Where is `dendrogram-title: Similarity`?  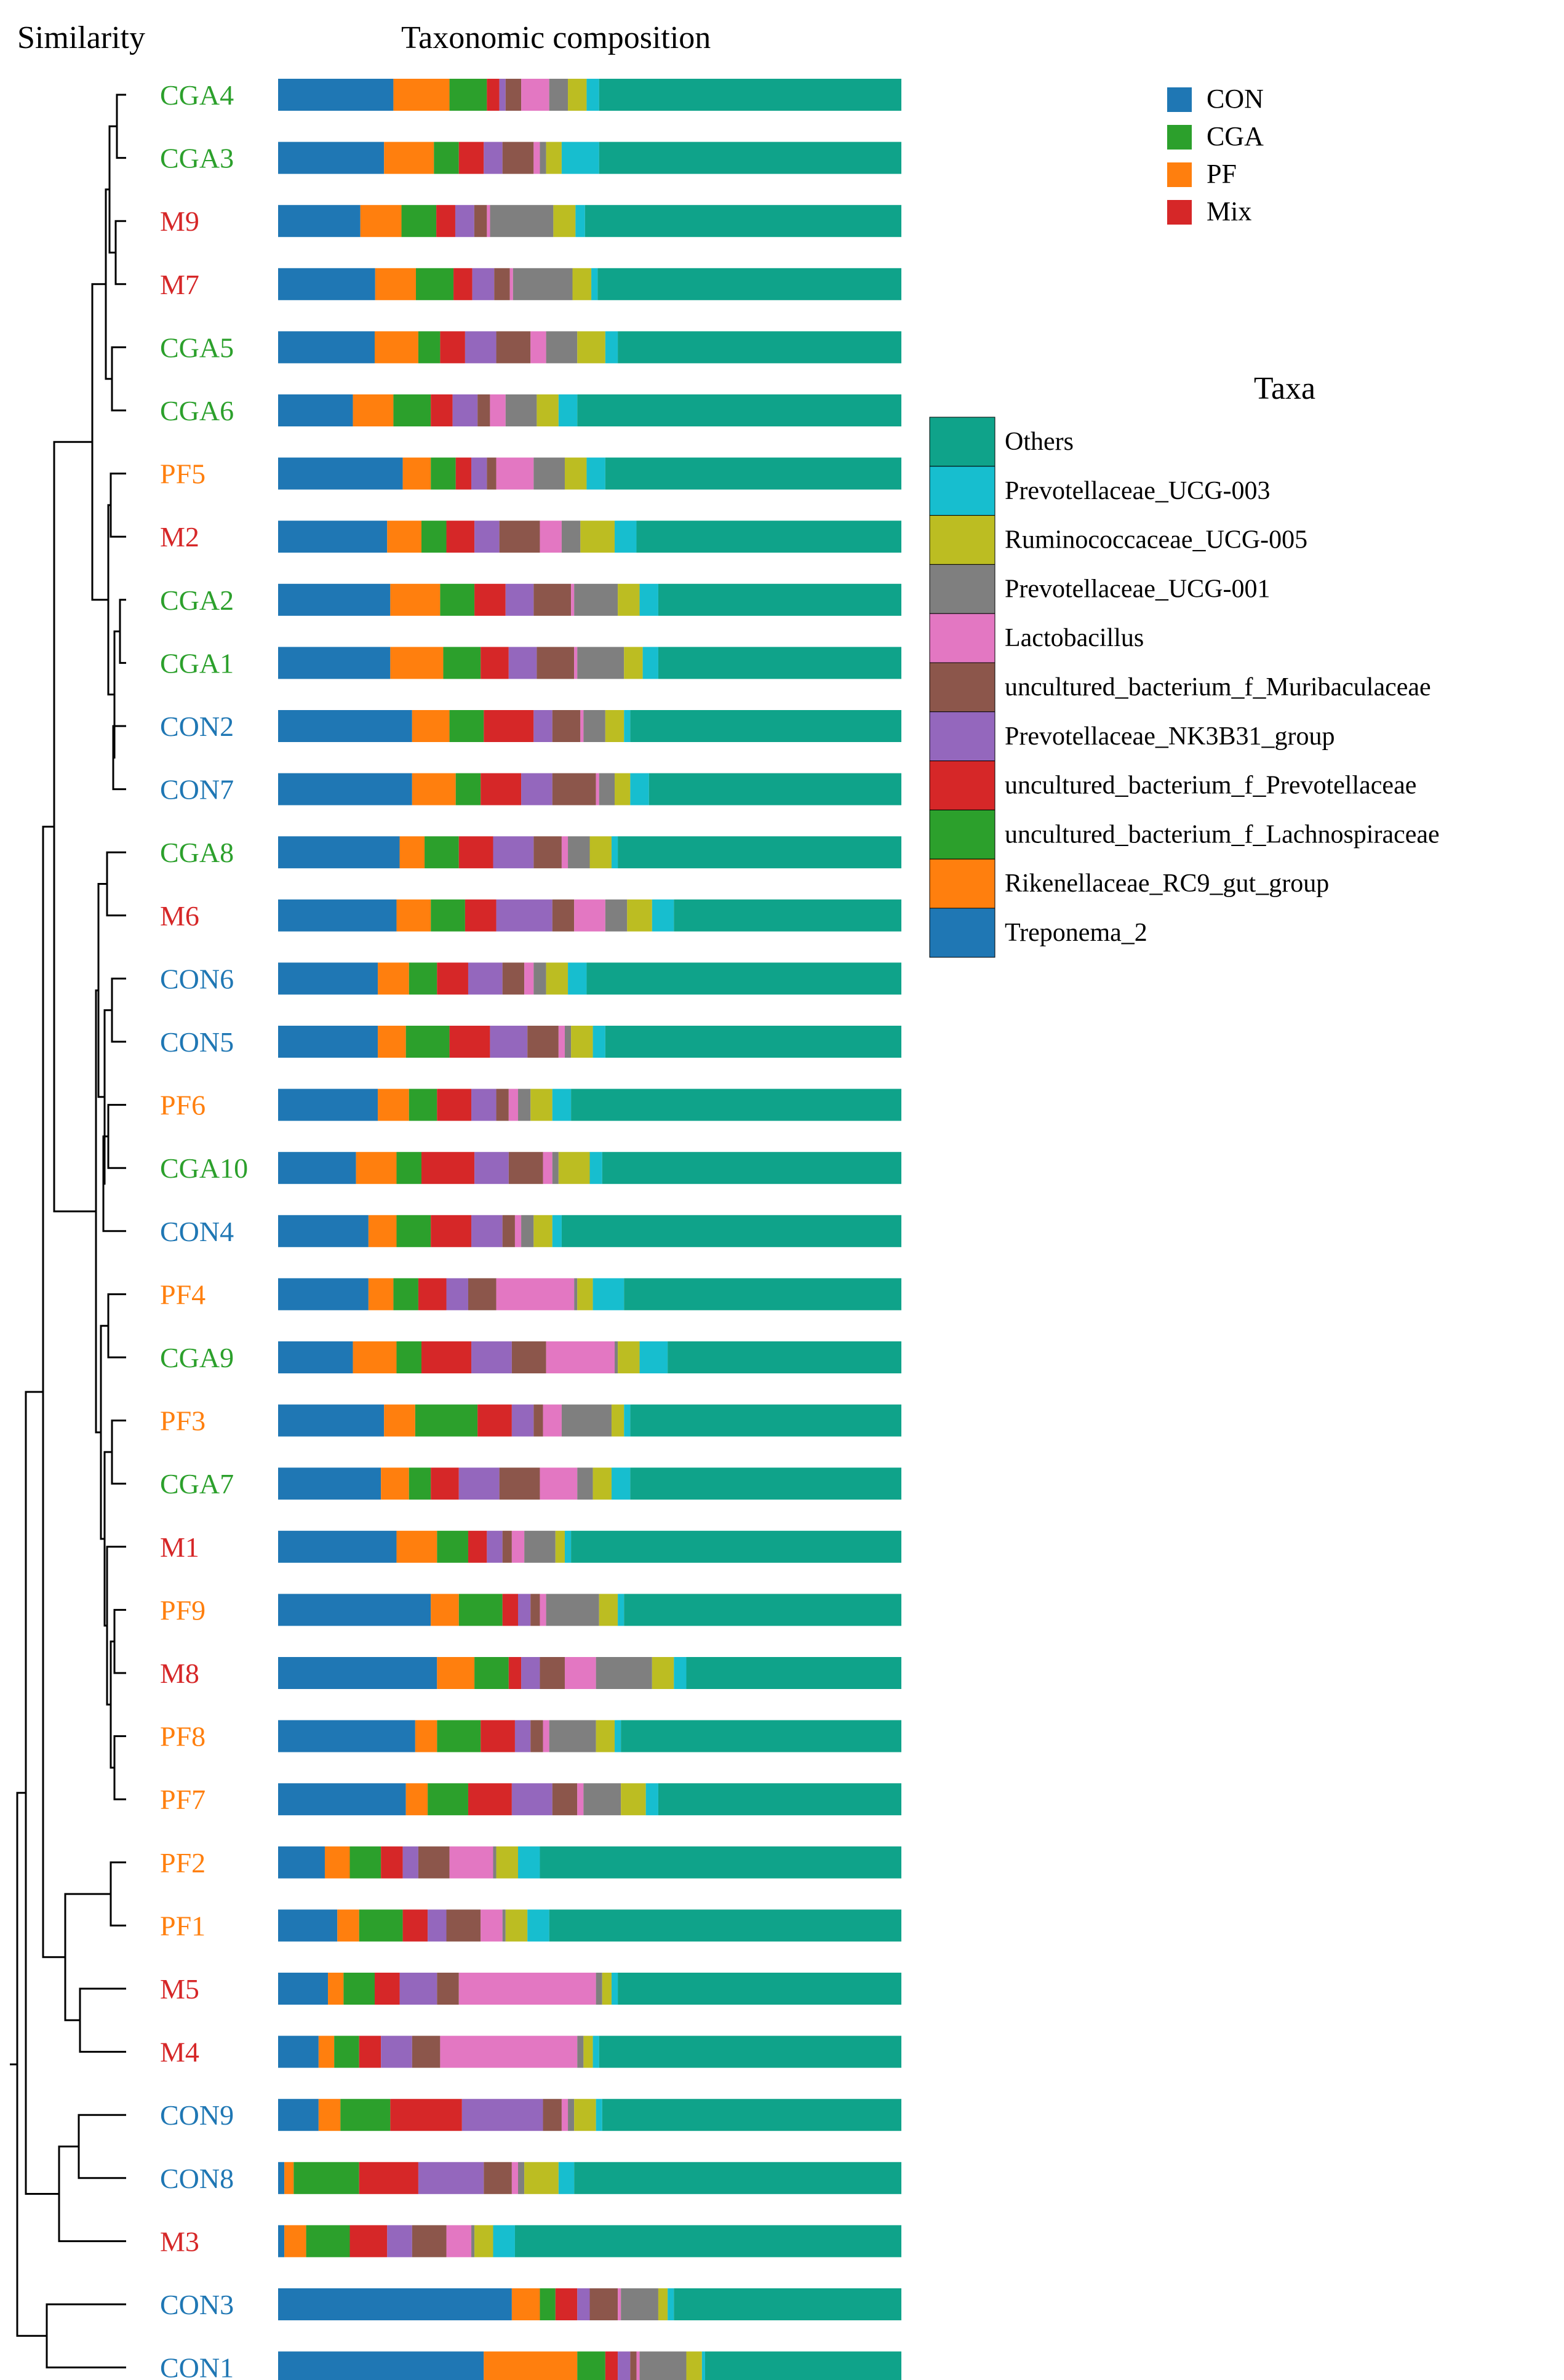 dendrogram-title: Similarity is located at coordinates (81, 38).